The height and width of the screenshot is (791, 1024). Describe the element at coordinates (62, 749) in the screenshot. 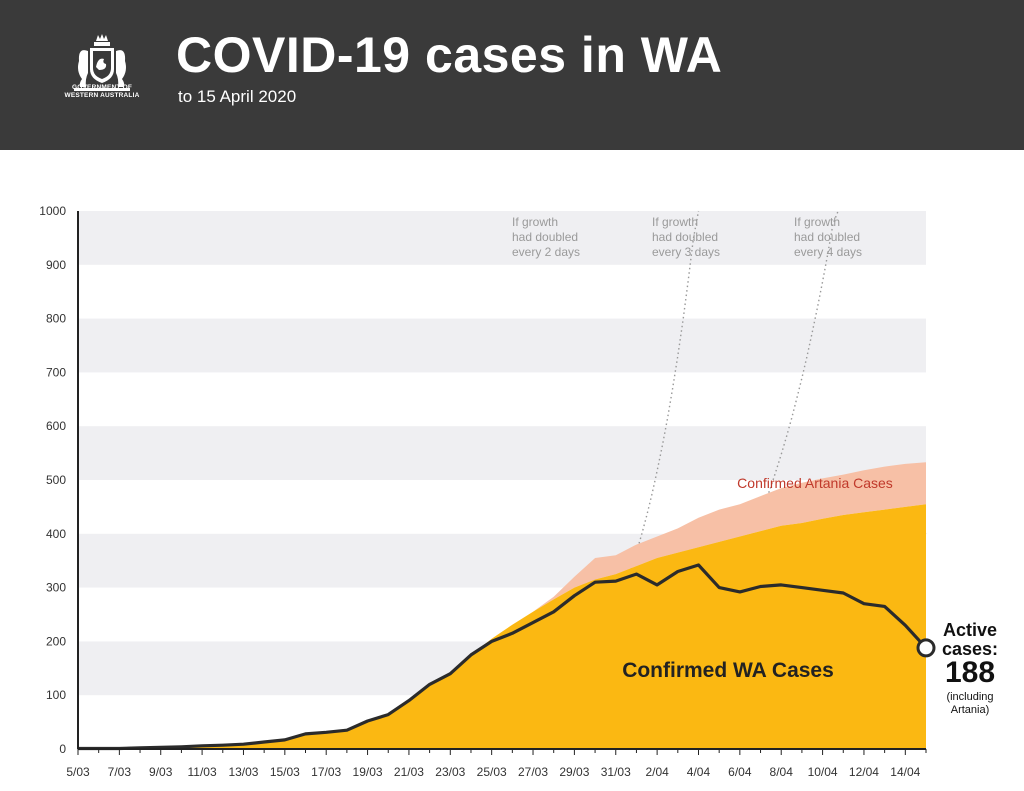

I see `y-tick-label: 0` at that location.